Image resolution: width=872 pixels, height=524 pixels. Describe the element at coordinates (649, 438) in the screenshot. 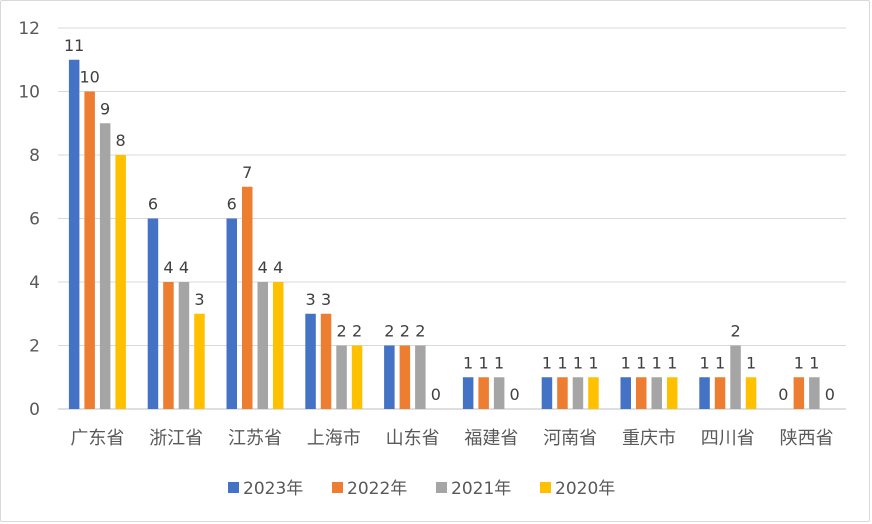

I see `category-label: 重庆市` at that location.